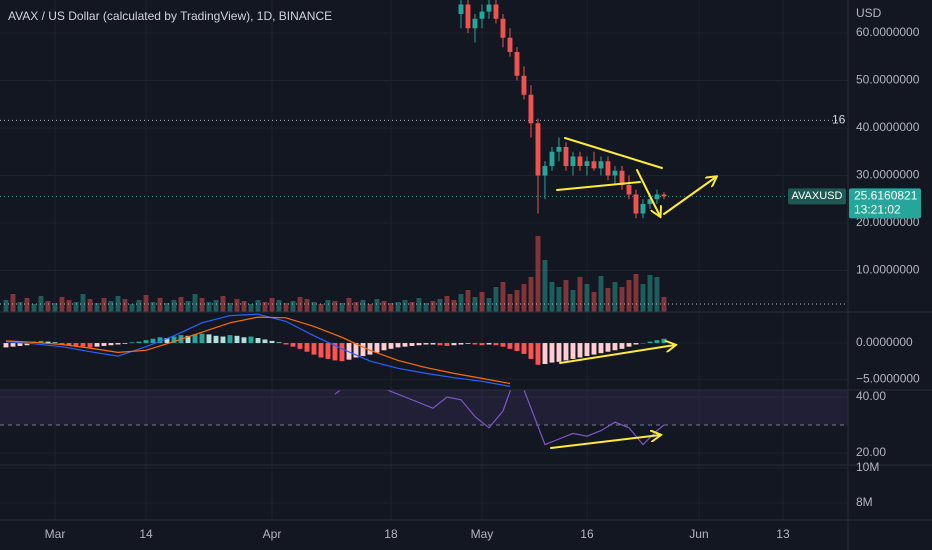 Image resolution: width=932 pixels, height=550 pixels. I want to click on y-tick-label: 10.0000000, so click(888, 270).